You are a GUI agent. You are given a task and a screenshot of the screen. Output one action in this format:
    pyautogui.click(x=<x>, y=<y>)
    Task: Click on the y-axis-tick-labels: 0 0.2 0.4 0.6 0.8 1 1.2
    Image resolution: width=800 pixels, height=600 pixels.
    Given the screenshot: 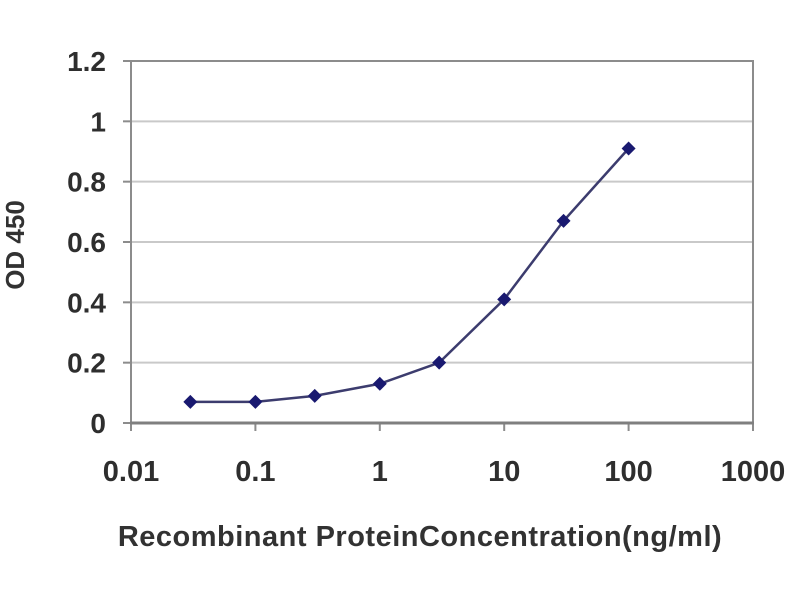 What is the action you would take?
    pyautogui.click(x=86, y=242)
    